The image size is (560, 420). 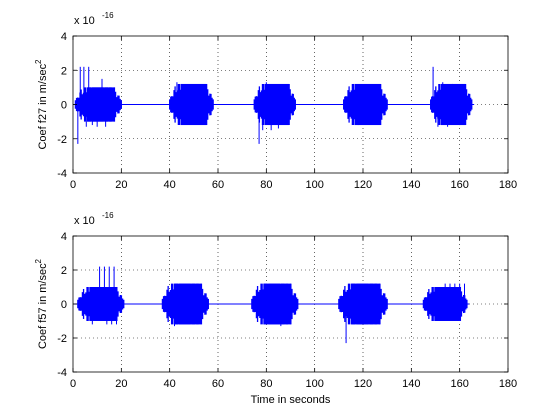 I want to click on x-axis-label: Time in seconds, so click(x=291, y=400).